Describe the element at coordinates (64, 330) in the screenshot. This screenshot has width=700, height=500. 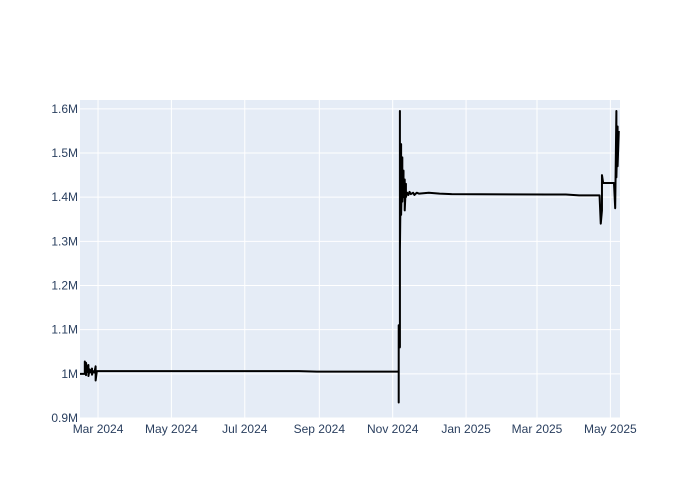
I see `y-tick-label: 1.1M` at that location.